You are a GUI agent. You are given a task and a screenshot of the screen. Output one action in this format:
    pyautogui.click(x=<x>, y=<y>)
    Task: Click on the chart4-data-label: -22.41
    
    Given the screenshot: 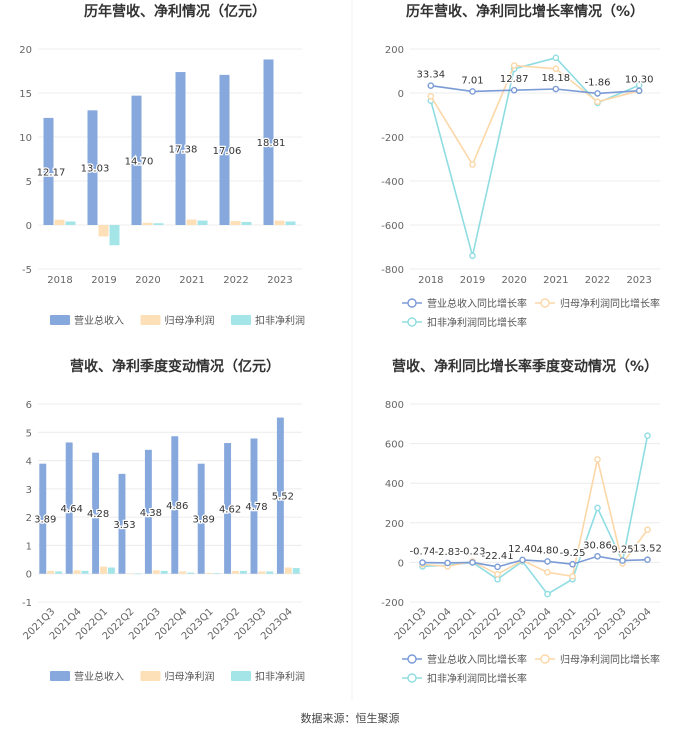 What is the action you would take?
    pyautogui.click(x=497, y=556)
    